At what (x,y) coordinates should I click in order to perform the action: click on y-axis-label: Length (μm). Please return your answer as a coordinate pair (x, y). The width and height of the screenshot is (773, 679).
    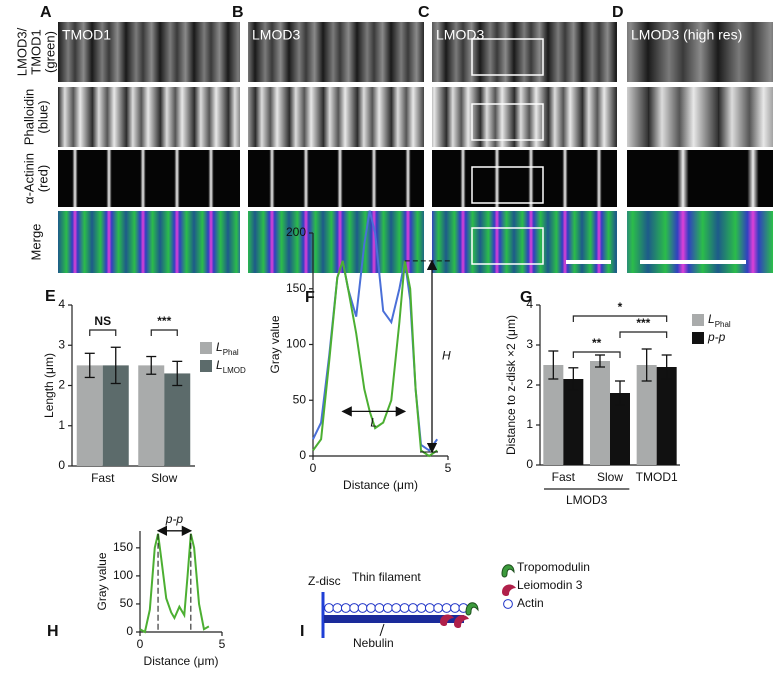
    Looking at the image, I should click on (49, 385).